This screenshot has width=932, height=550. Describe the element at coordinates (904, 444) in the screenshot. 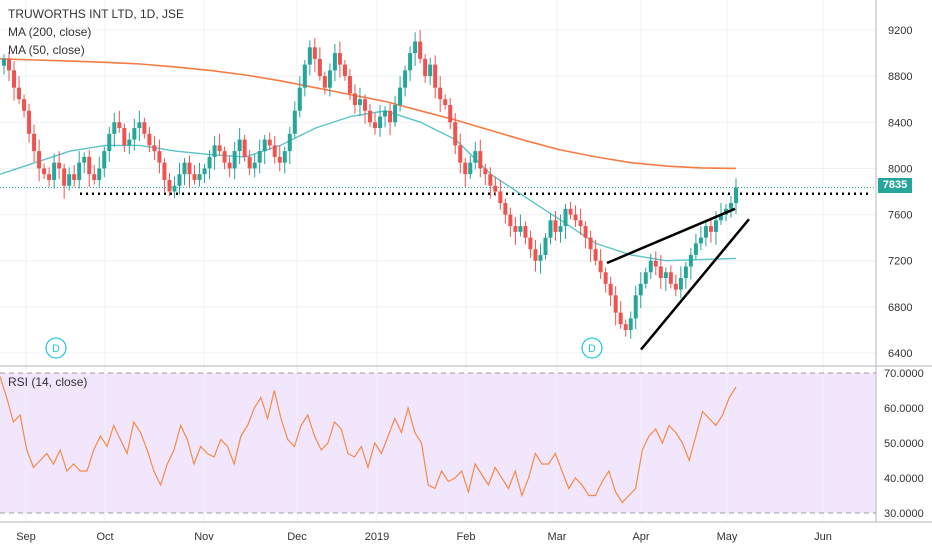

I see `rsi-tick-label: 50.0000` at that location.